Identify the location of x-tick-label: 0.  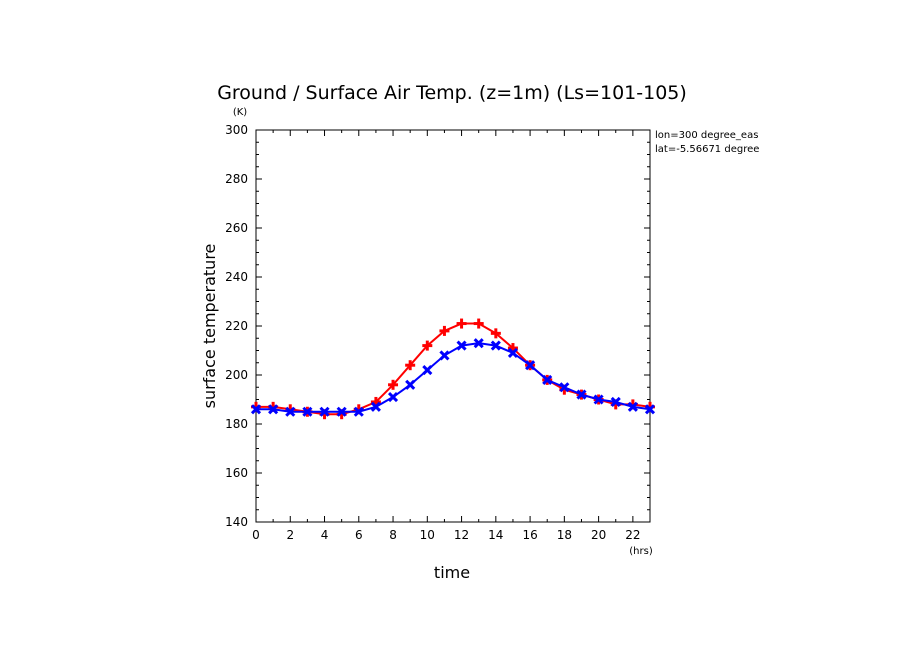
(256, 535).